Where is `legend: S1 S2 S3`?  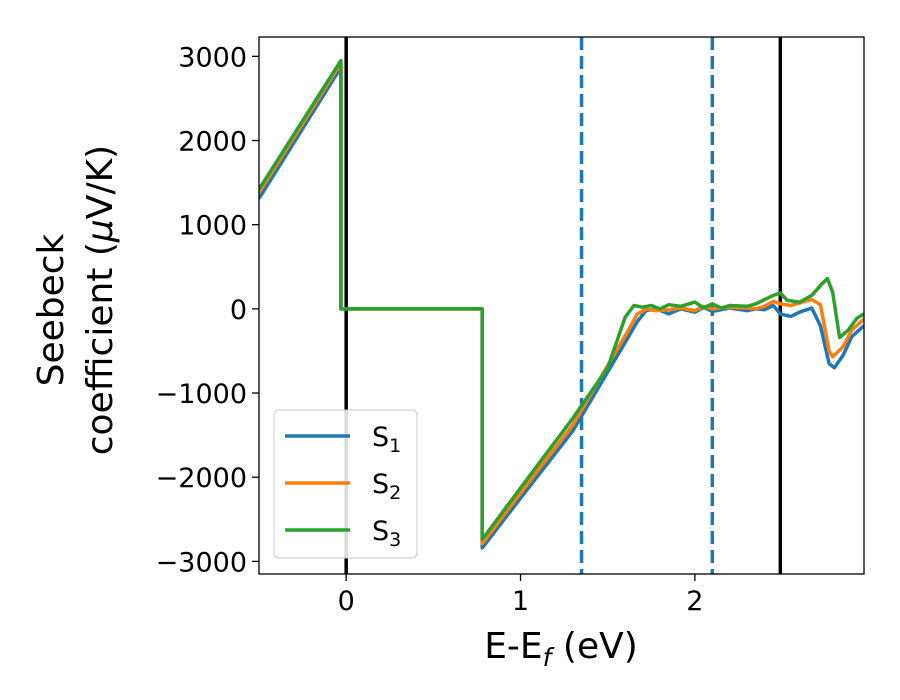
legend: S1 S2 S3 is located at coordinates (345, 484).